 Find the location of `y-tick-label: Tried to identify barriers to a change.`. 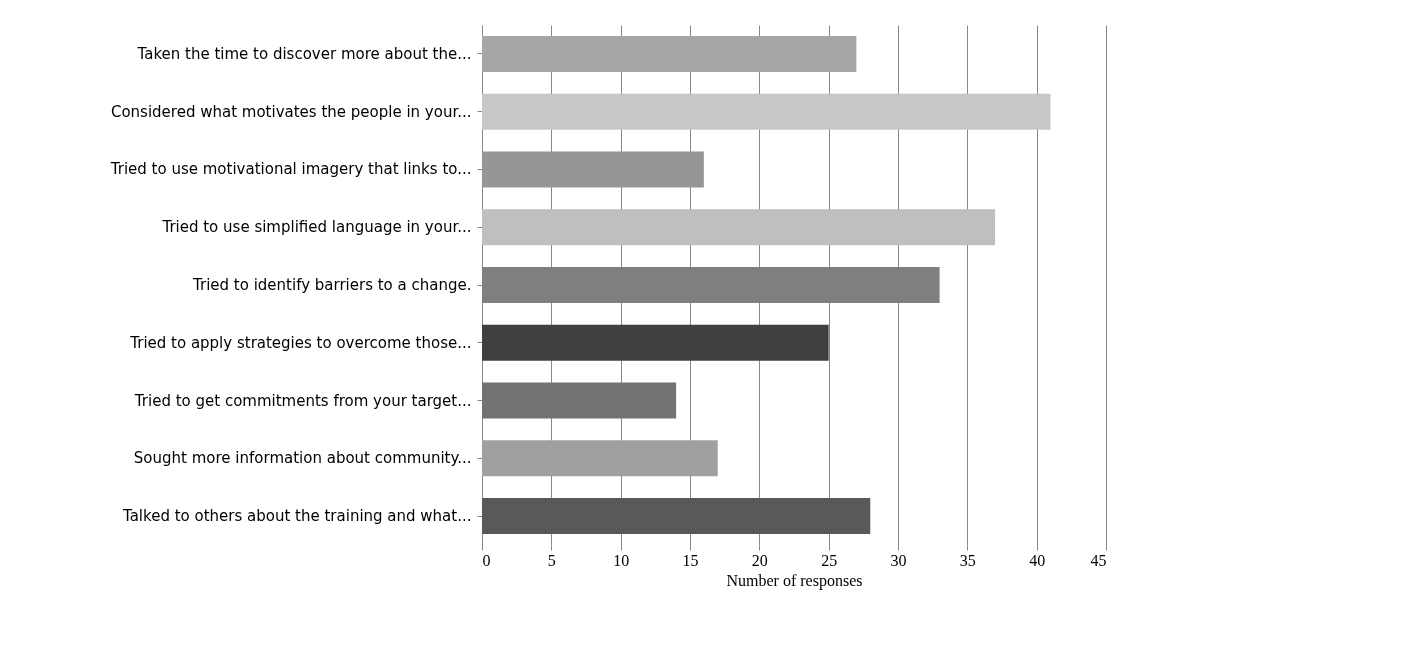

y-tick-label: Tried to identify barriers to a change. is located at coordinates (332, 285).